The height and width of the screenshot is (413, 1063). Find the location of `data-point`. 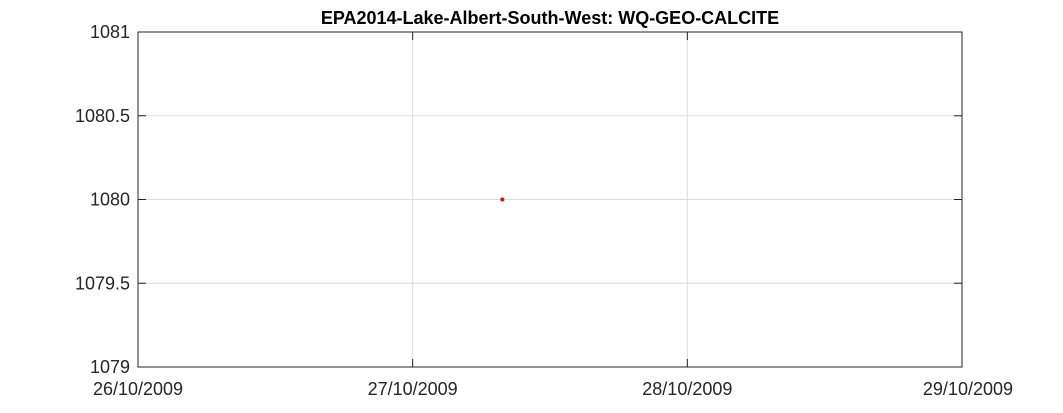

data-point is located at coordinates (502, 199).